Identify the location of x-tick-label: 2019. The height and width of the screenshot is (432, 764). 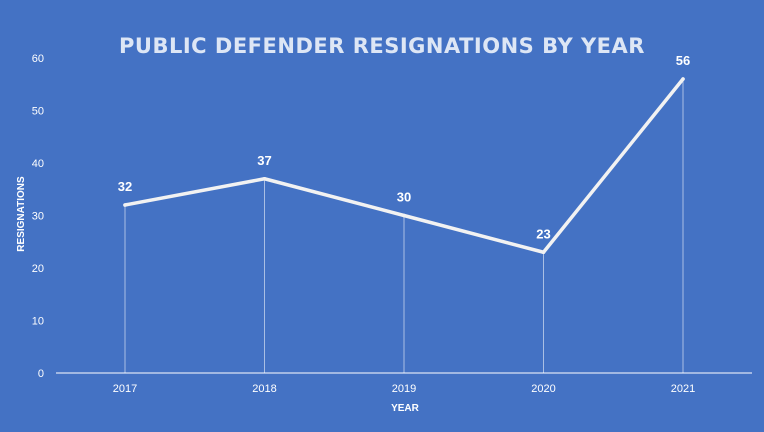
(404, 389).